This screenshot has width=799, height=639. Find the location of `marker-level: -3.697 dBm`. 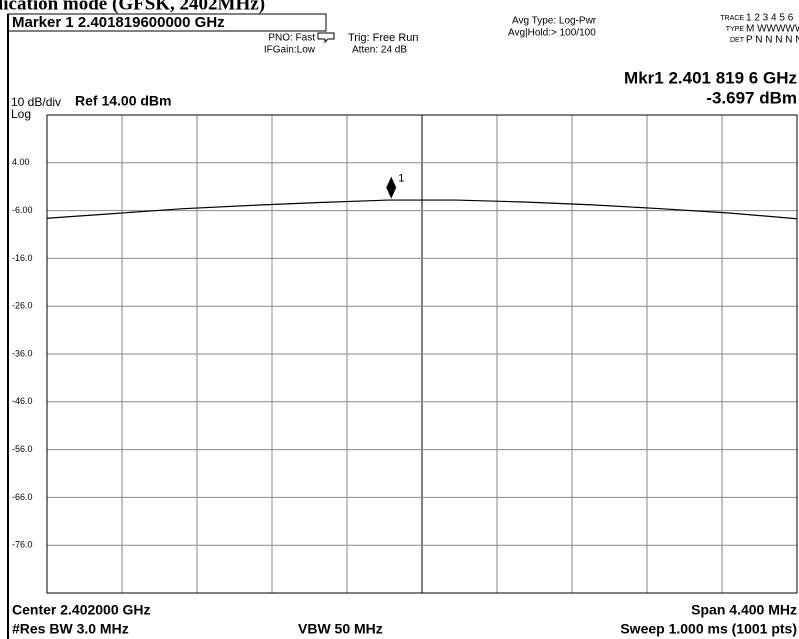

marker-level: -3.697 dBm is located at coordinates (751, 97).